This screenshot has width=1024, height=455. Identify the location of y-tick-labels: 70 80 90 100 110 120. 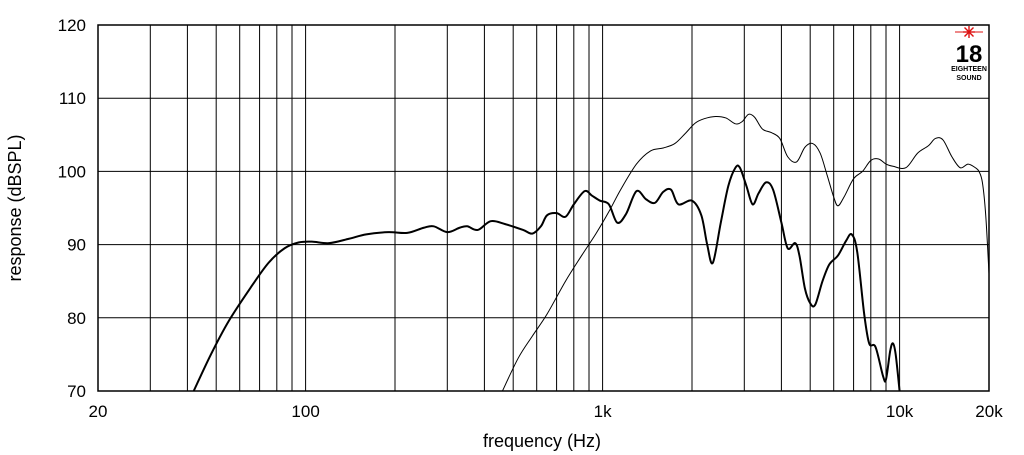
(72, 208).